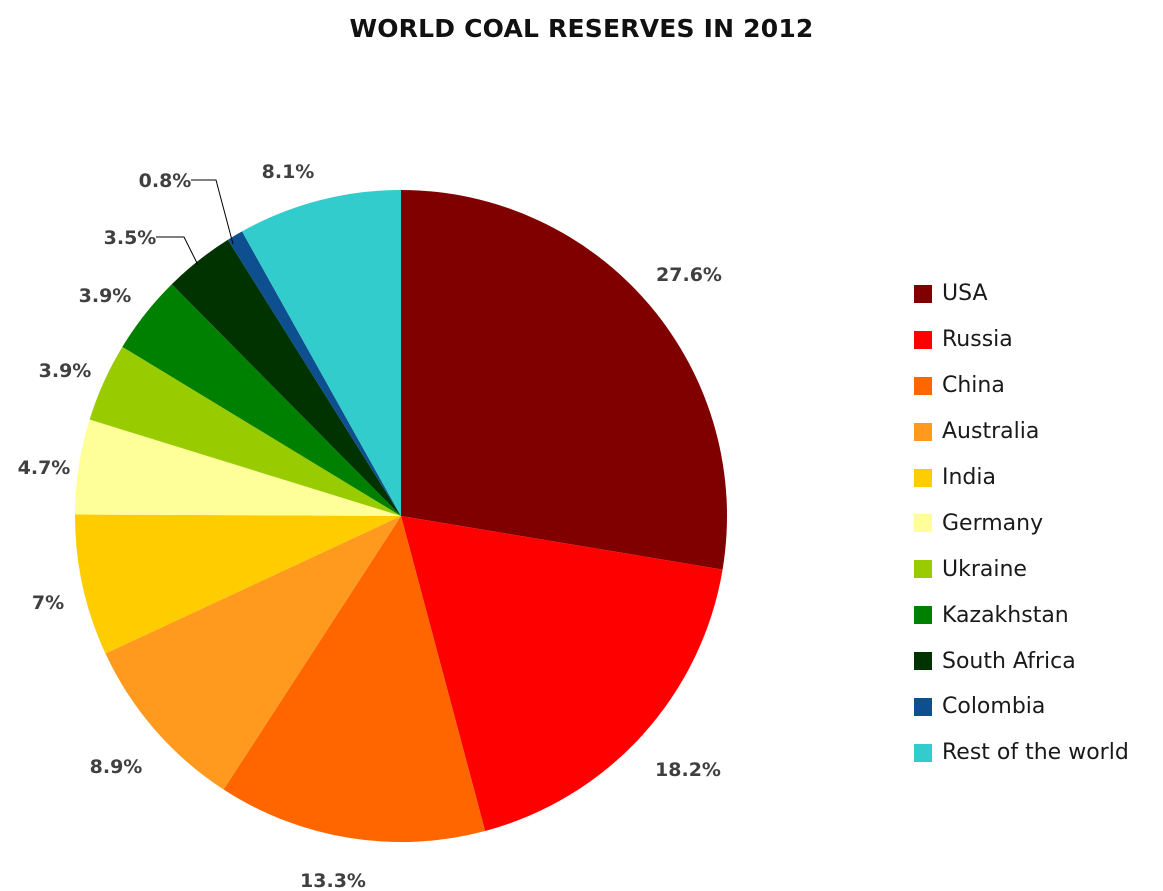  Describe the element at coordinates (923, 661) in the screenshot. I see `legend-swatch-south-africa` at that location.